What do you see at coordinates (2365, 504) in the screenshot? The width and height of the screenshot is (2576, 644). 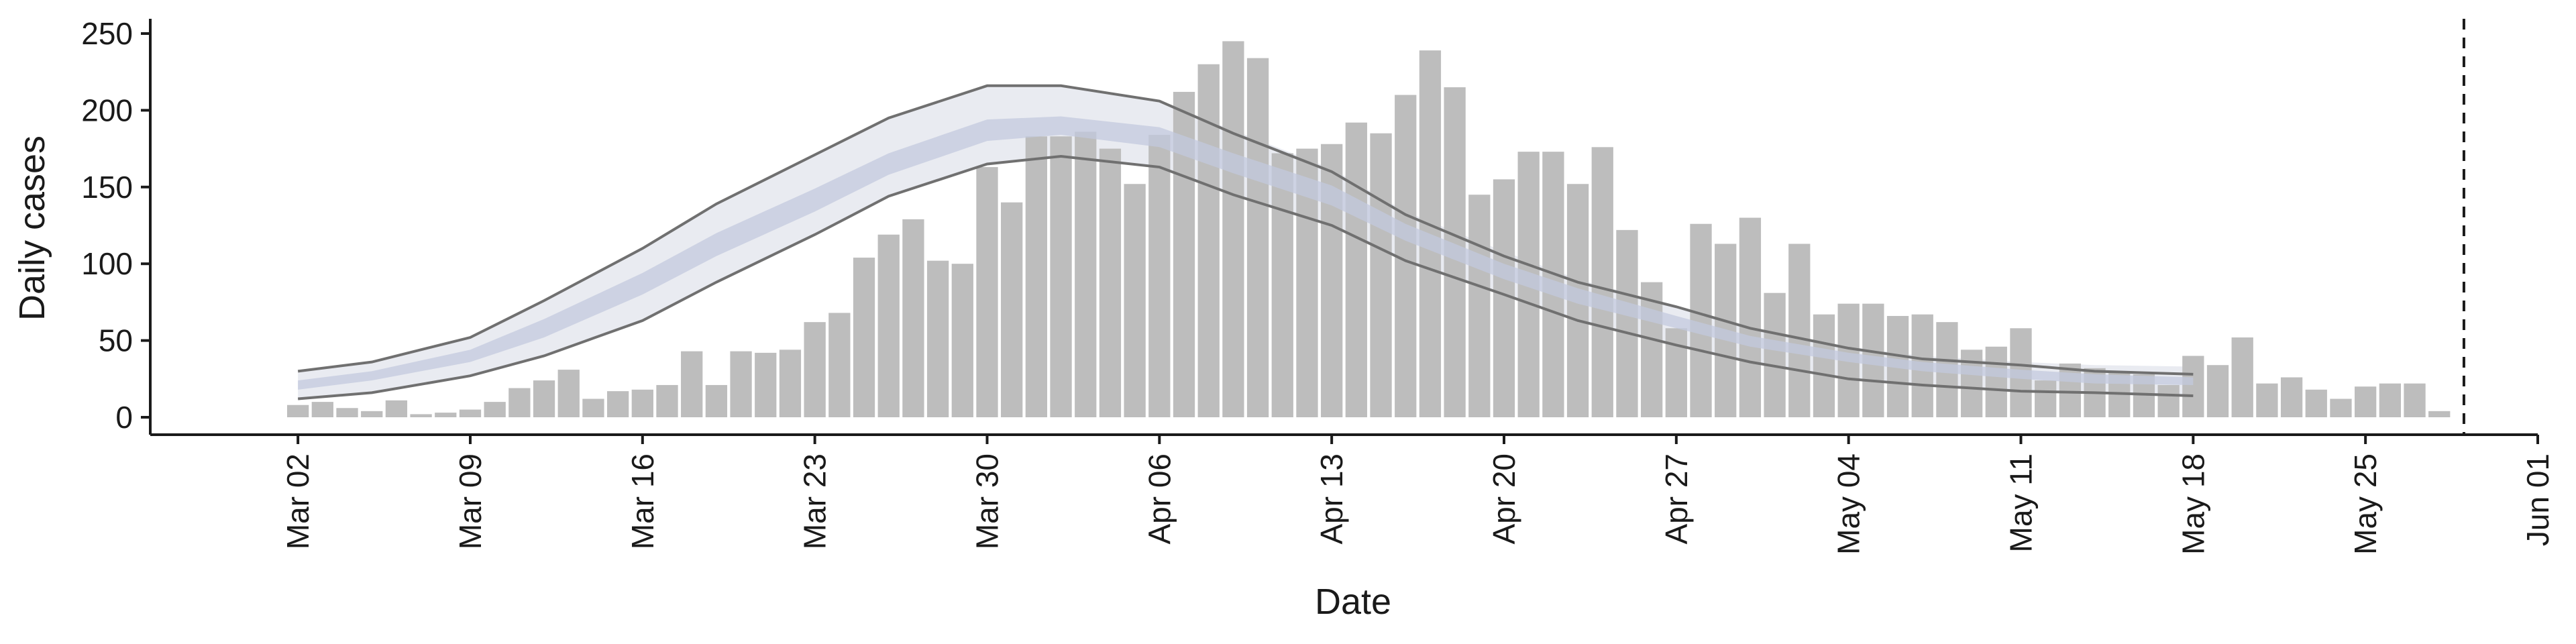 I see `x-tick-label: May 25` at bounding box center [2365, 504].